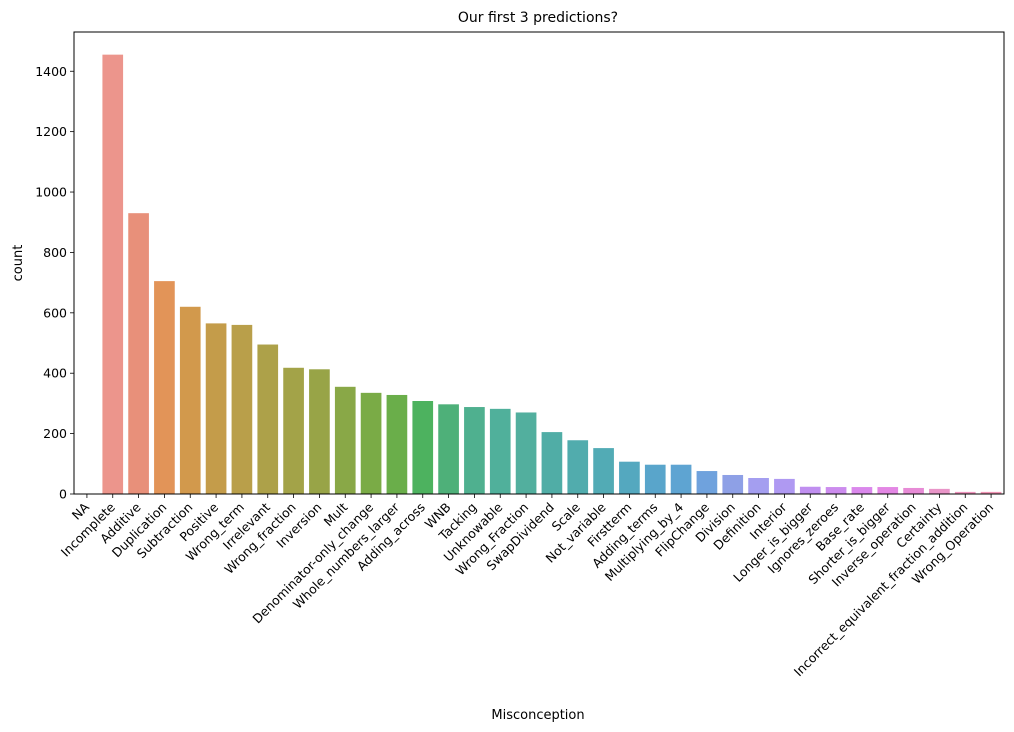 This screenshot has width=1014, height=732. I want to click on bar-certainty, so click(939, 491).